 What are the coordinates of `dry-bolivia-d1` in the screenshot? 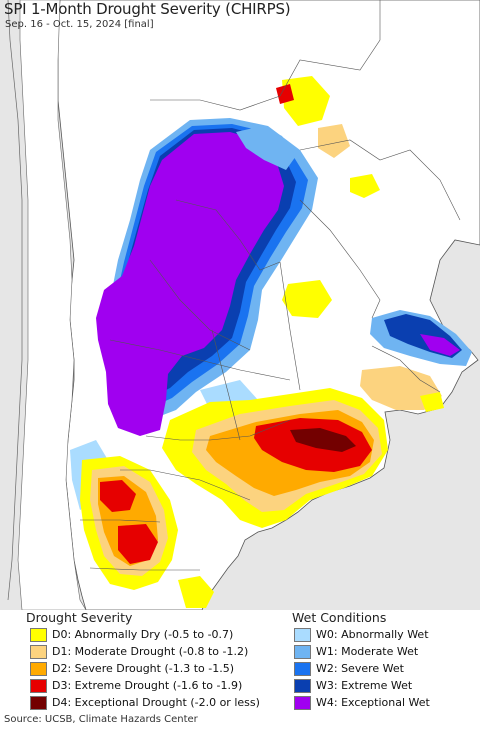 It's located at (334, 141).